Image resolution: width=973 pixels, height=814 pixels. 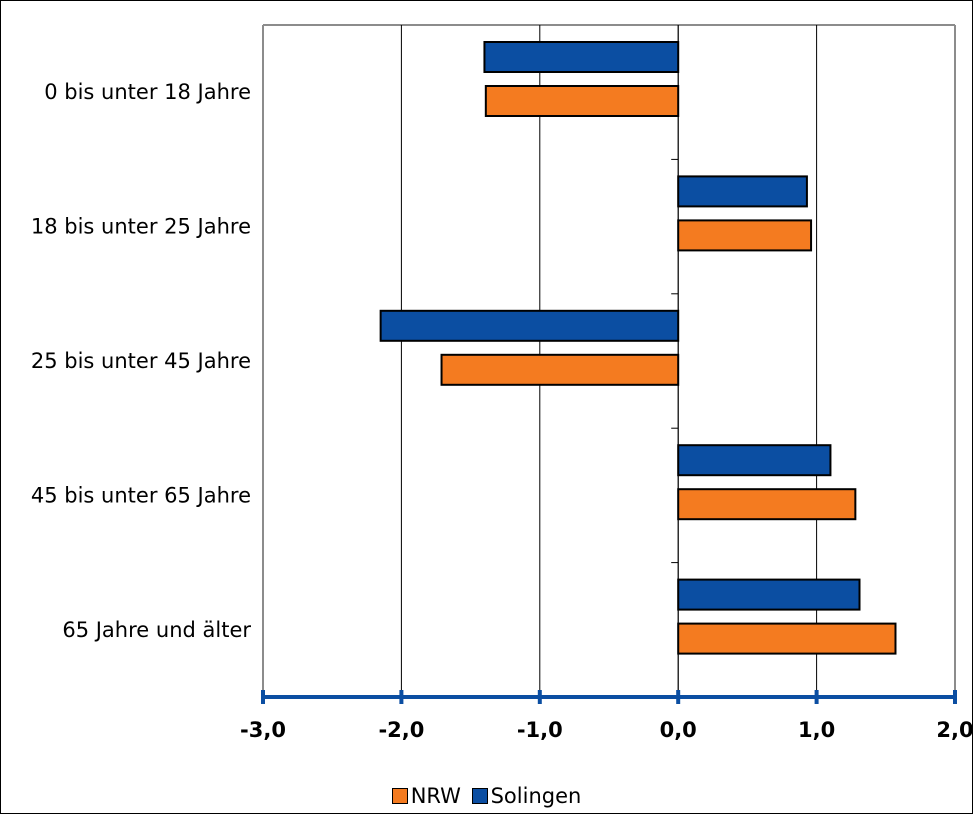 What do you see at coordinates (606, 730) in the screenshot?
I see `tick-labels: -3,0 -2,0 -1,0 0,0 1,0 2,0` at bounding box center [606, 730].